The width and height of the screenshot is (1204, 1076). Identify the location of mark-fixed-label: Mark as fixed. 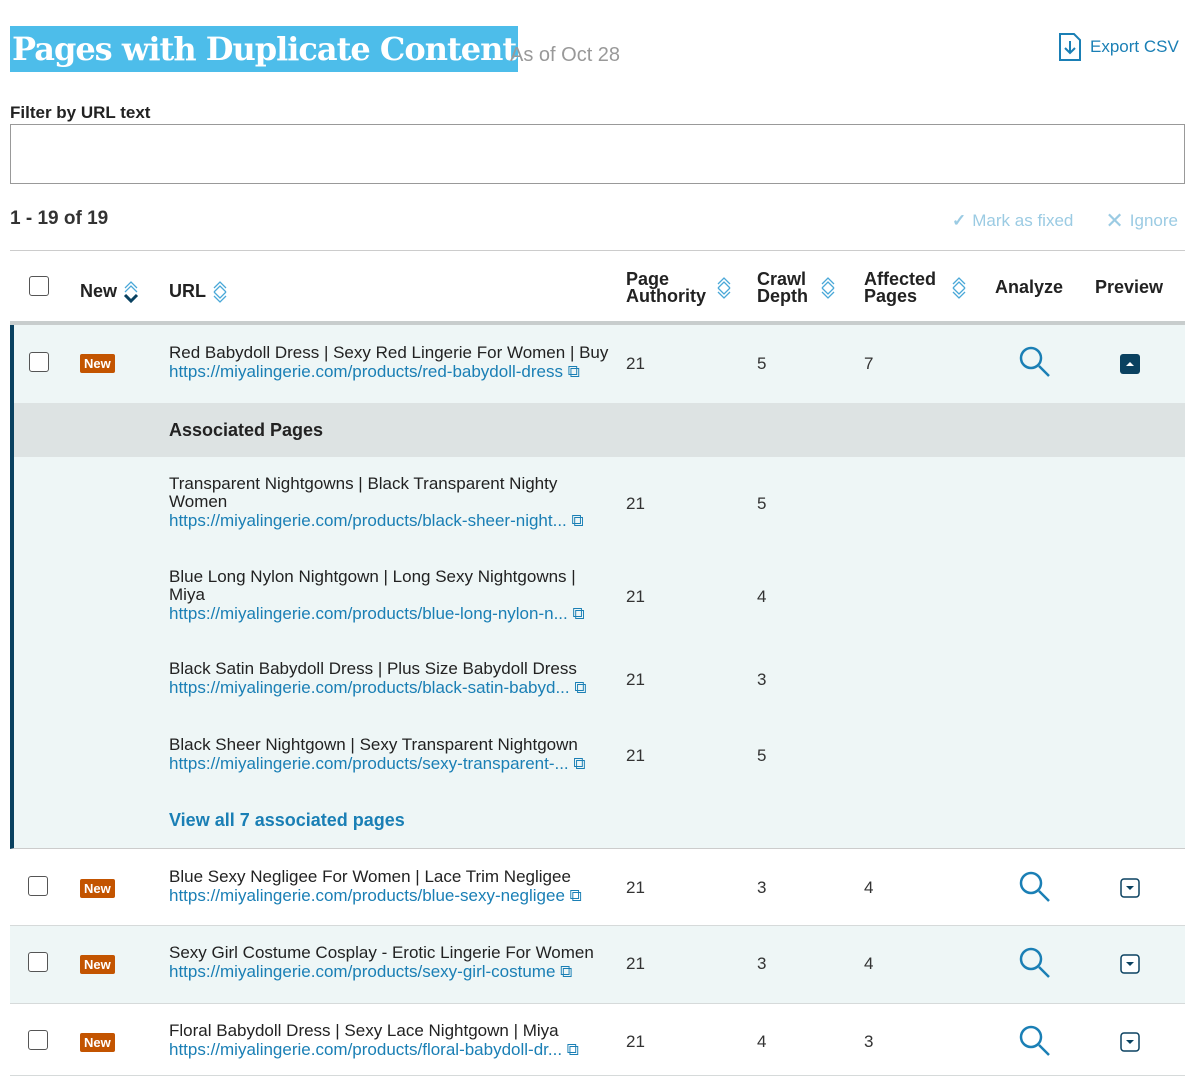
(1023, 220).